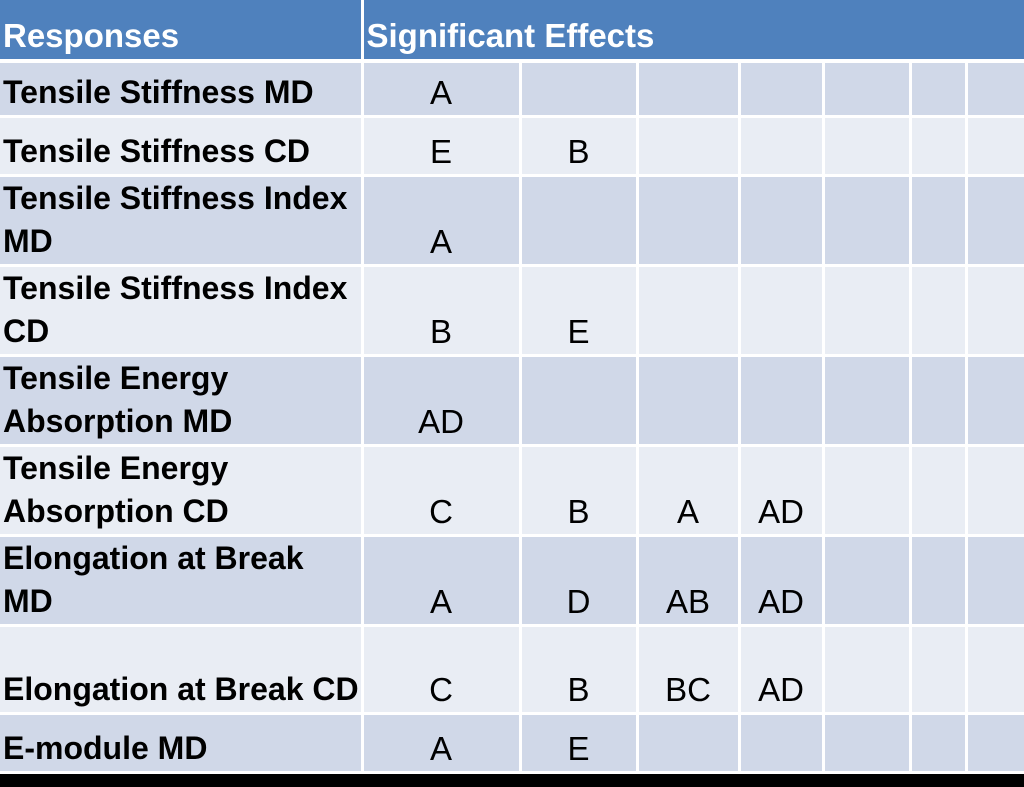 This screenshot has height=787, width=1024. What do you see at coordinates (693, 31) in the screenshot?
I see `significant-effects-header: Significant Effects` at bounding box center [693, 31].